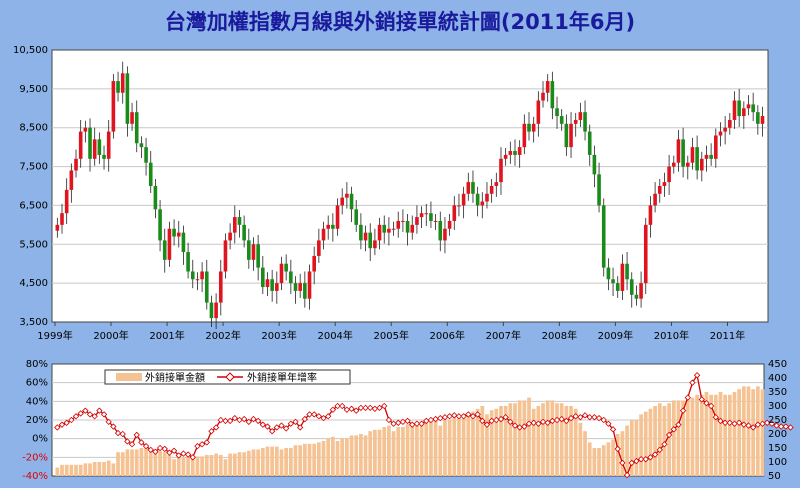  I want to click on amount-tick-label: 300, so click(777, 406).